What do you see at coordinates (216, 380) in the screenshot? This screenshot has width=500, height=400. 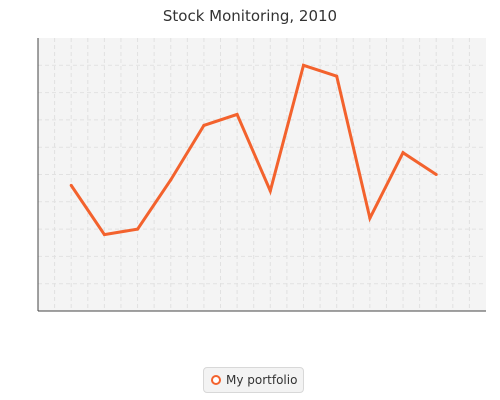 I see `legend-symbol-my-portfolio` at bounding box center [216, 380].